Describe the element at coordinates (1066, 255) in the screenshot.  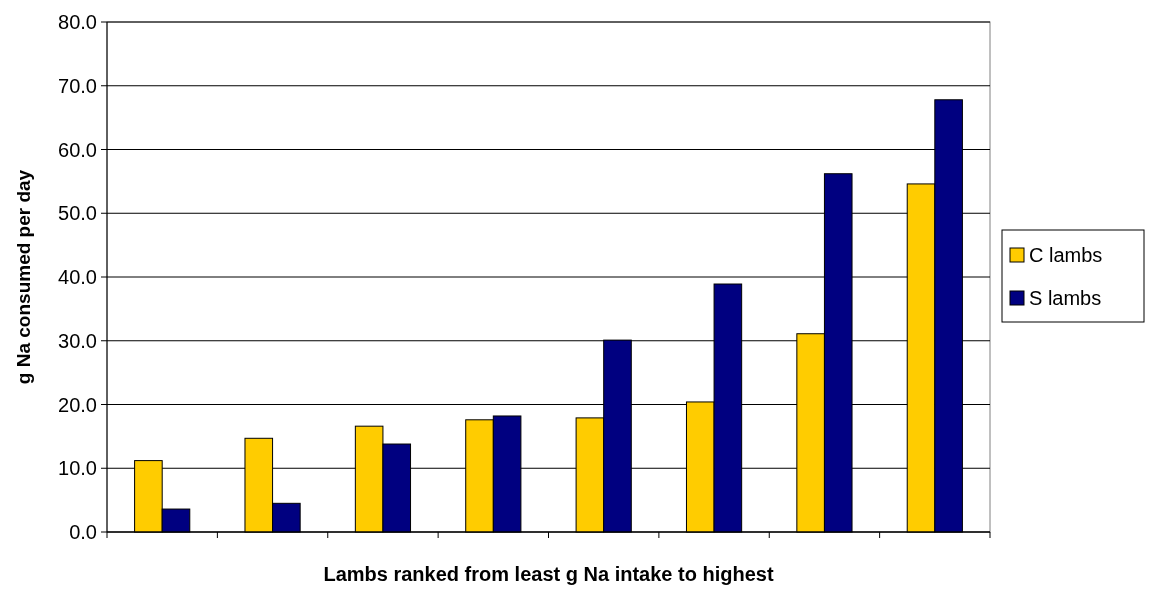
I see `legend-label: C lambs` at that location.